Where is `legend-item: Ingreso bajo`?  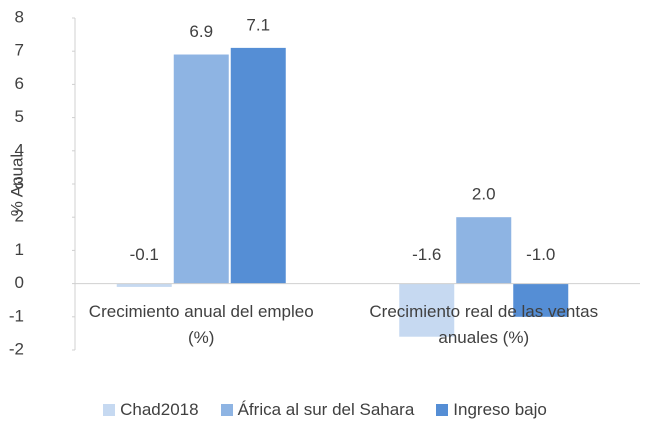
legend-item: Ingreso bajo is located at coordinates (491, 410).